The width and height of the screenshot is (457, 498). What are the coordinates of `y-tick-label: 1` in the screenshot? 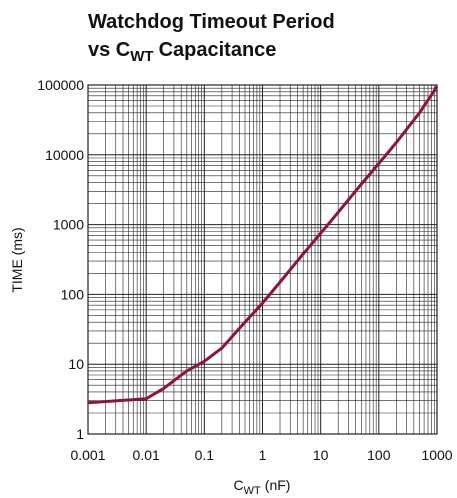 It's located at (80, 434).